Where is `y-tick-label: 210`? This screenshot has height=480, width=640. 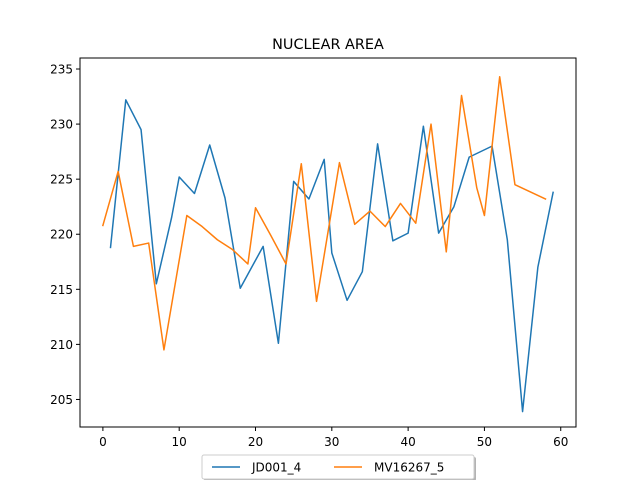
y-tick-label: 210 is located at coordinates (61, 345).